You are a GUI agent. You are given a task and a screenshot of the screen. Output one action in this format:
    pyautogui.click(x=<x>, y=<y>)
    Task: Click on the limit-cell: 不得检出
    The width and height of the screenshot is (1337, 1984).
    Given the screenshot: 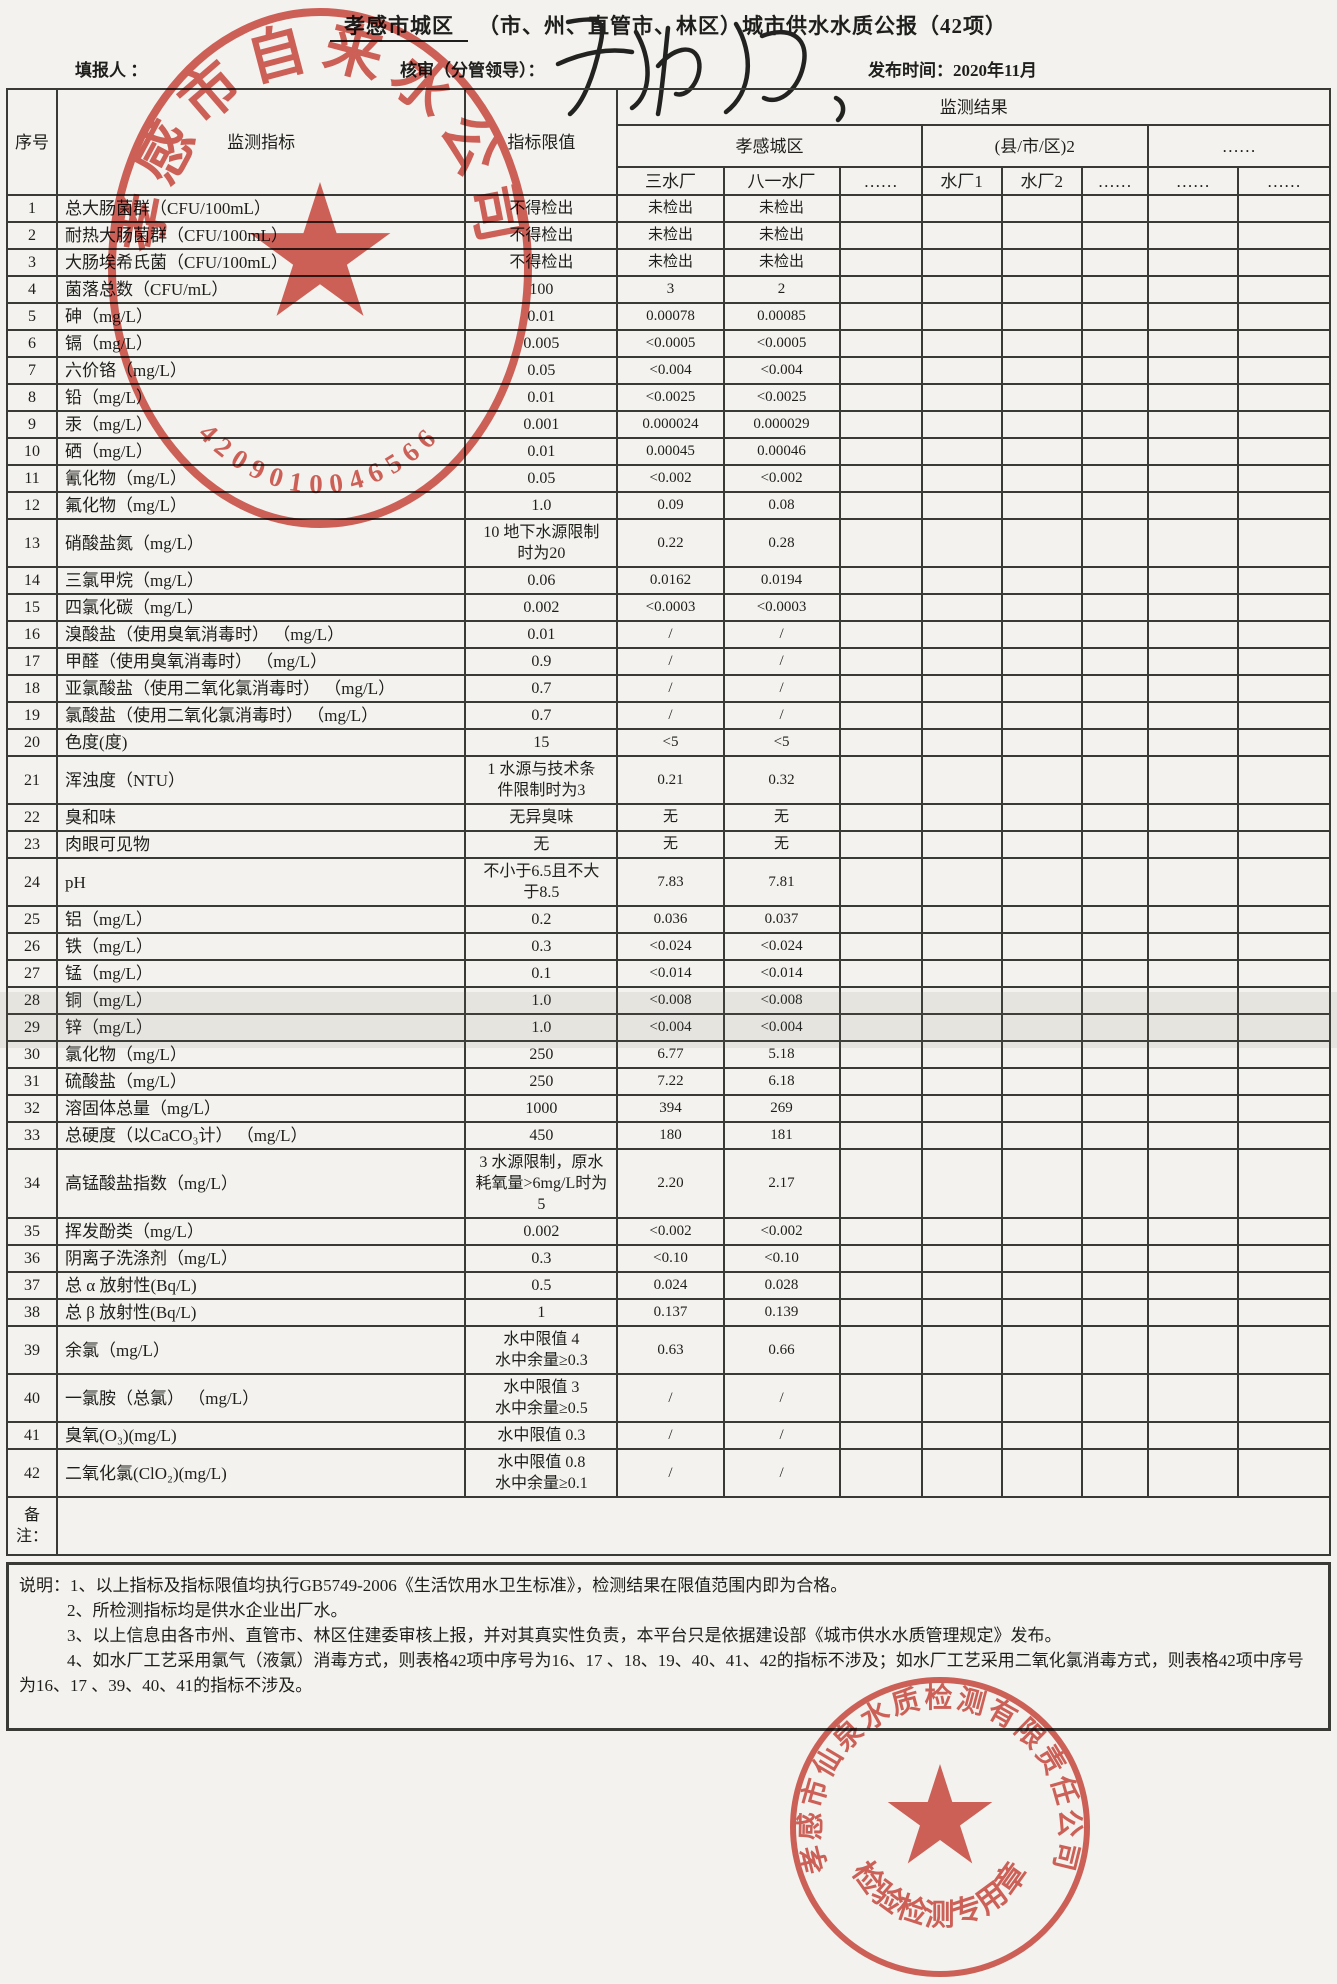 What is the action you would take?
    pyautogui.click(x=541, y=235)
    